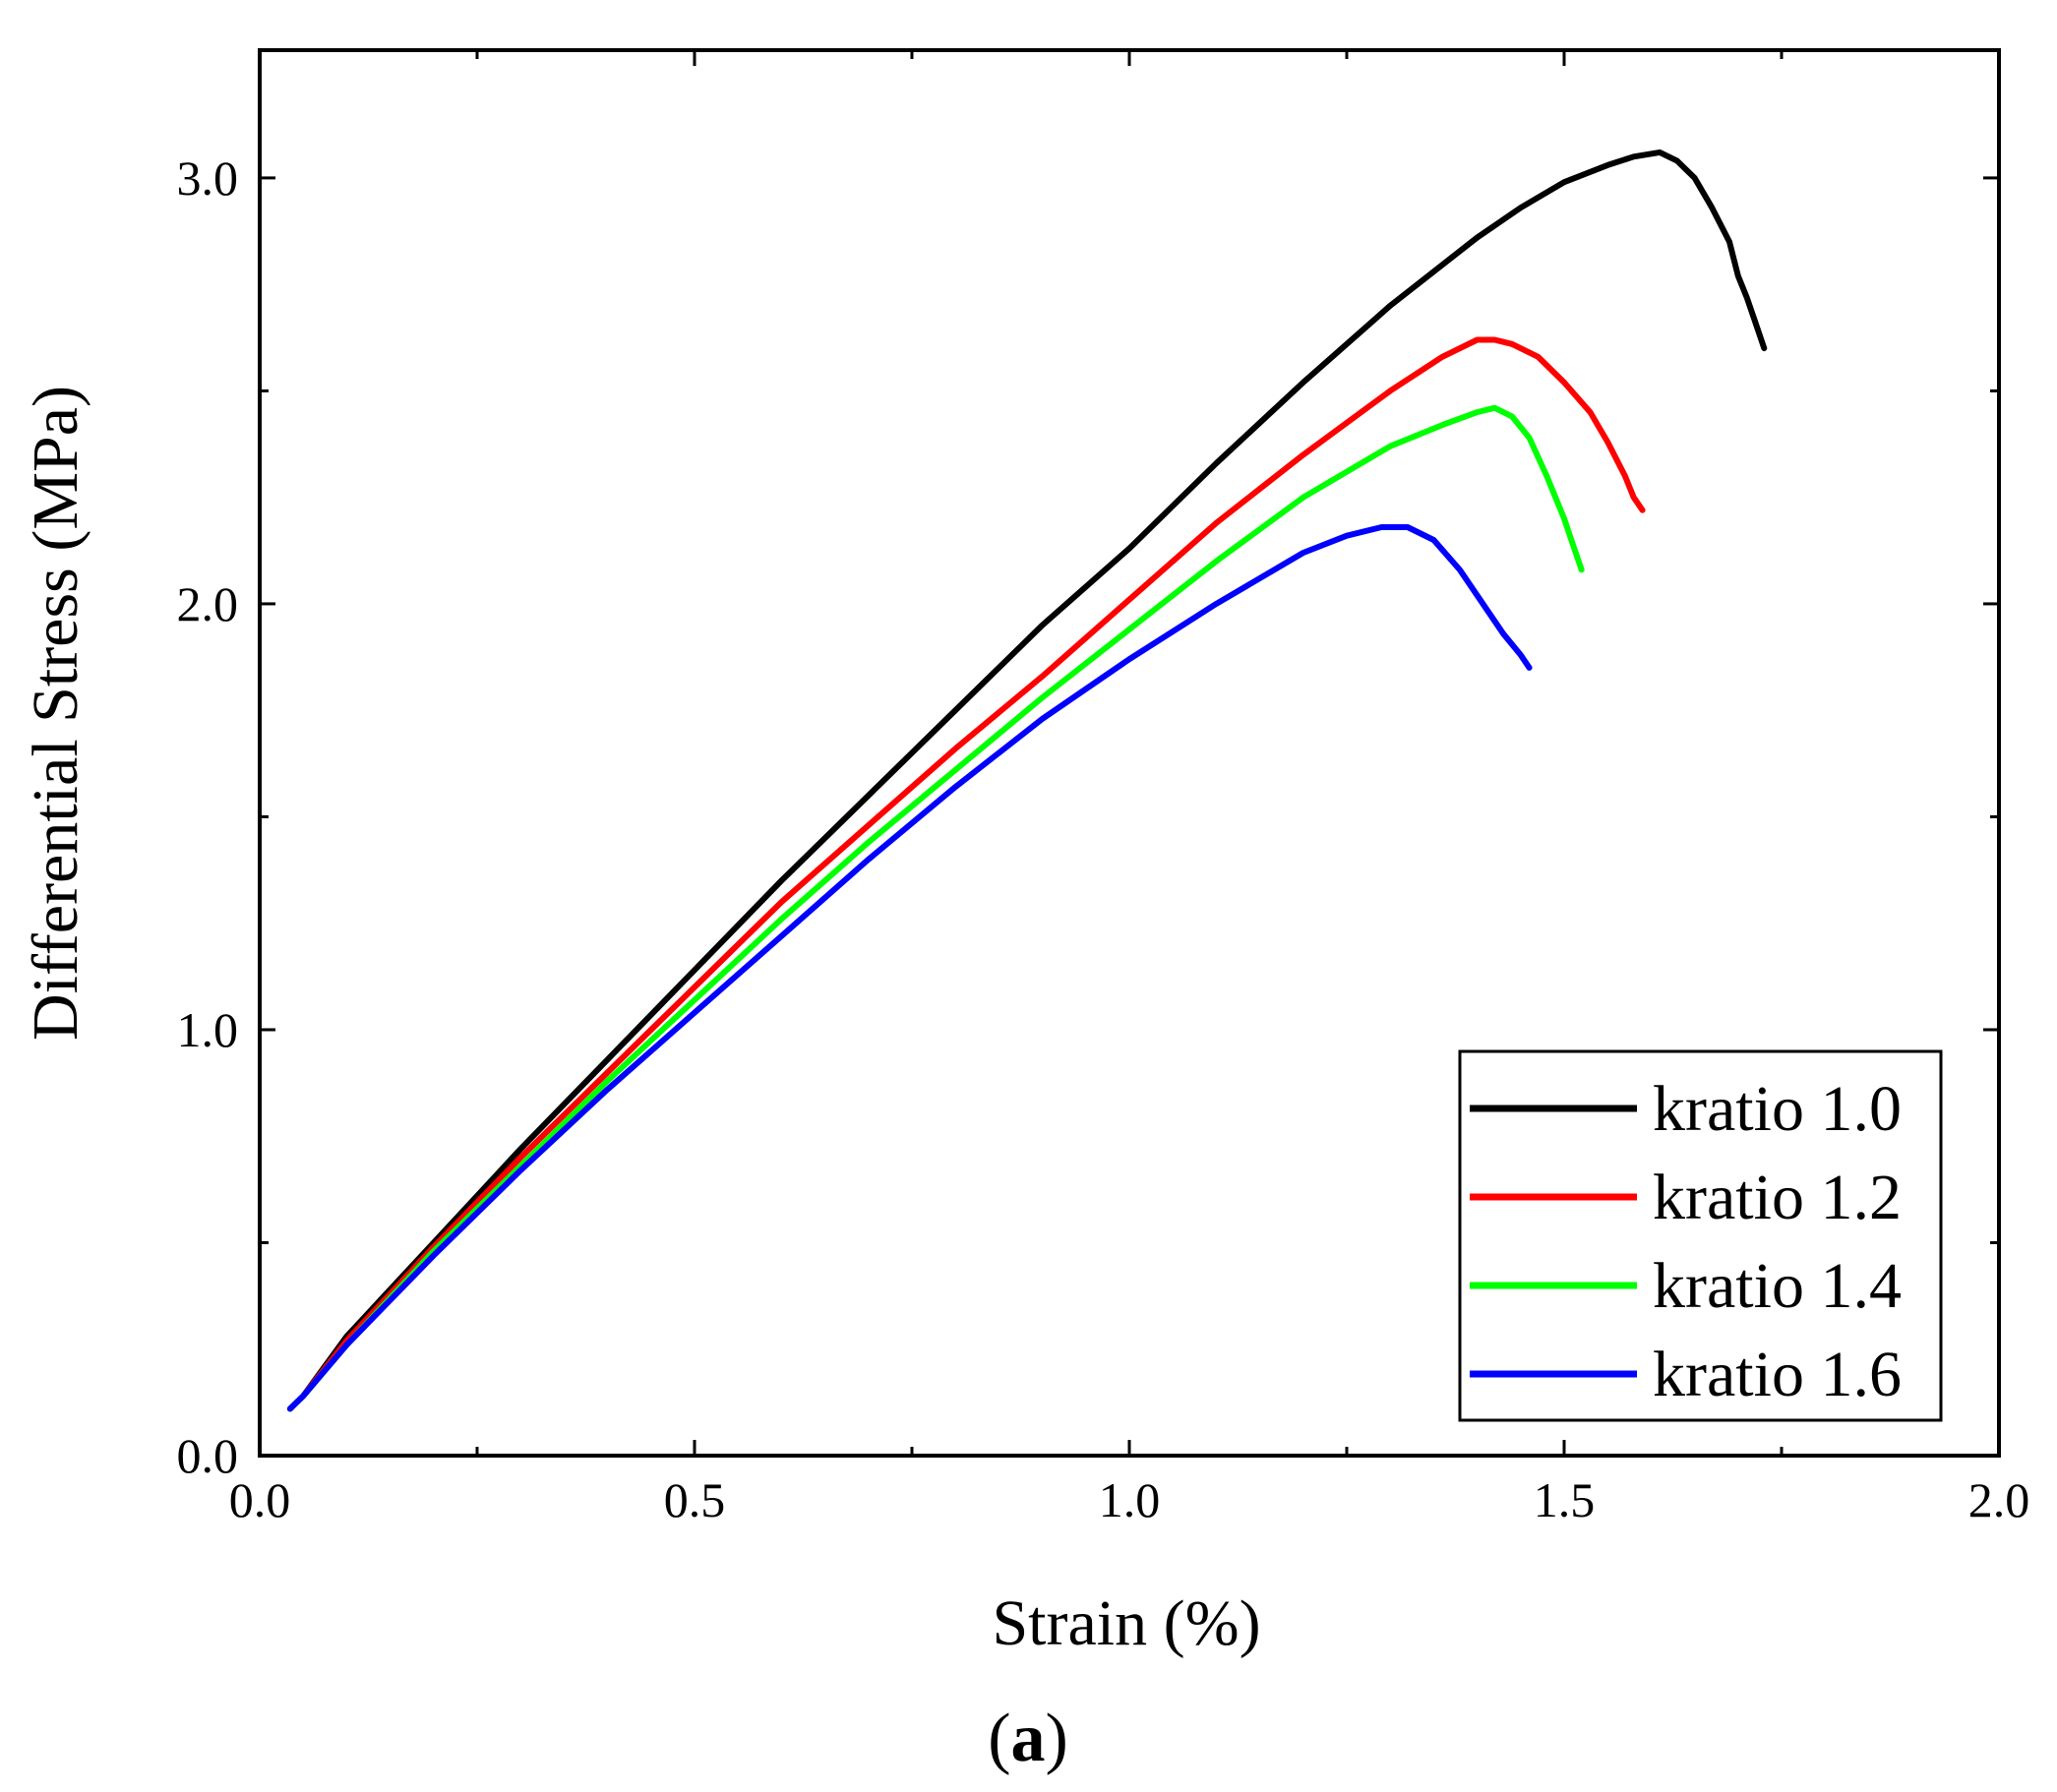  I want to click on y-tick-label-0: 0.0, so click(208, 1455).